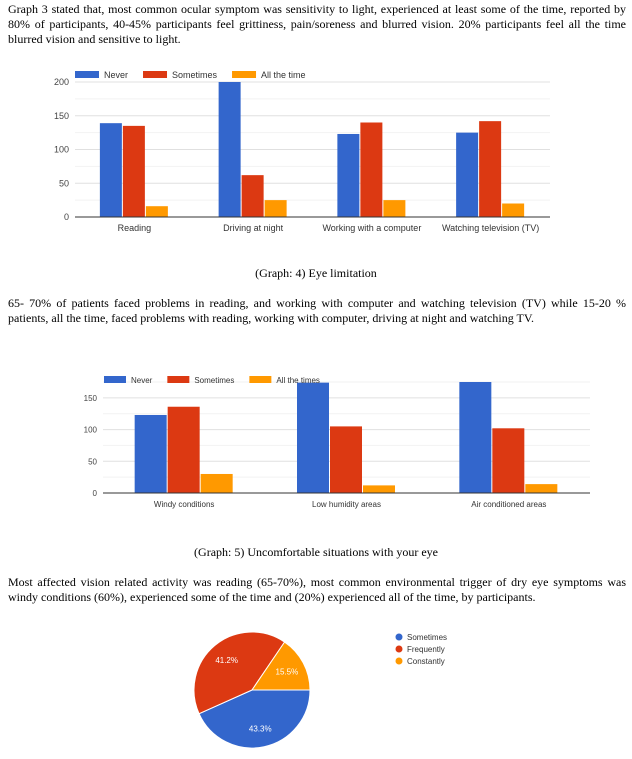 The image size is (632, 759). Describe the element at coordinates (254, 719) in the screenshot. I see `pie-slice-sometimes` at that location.